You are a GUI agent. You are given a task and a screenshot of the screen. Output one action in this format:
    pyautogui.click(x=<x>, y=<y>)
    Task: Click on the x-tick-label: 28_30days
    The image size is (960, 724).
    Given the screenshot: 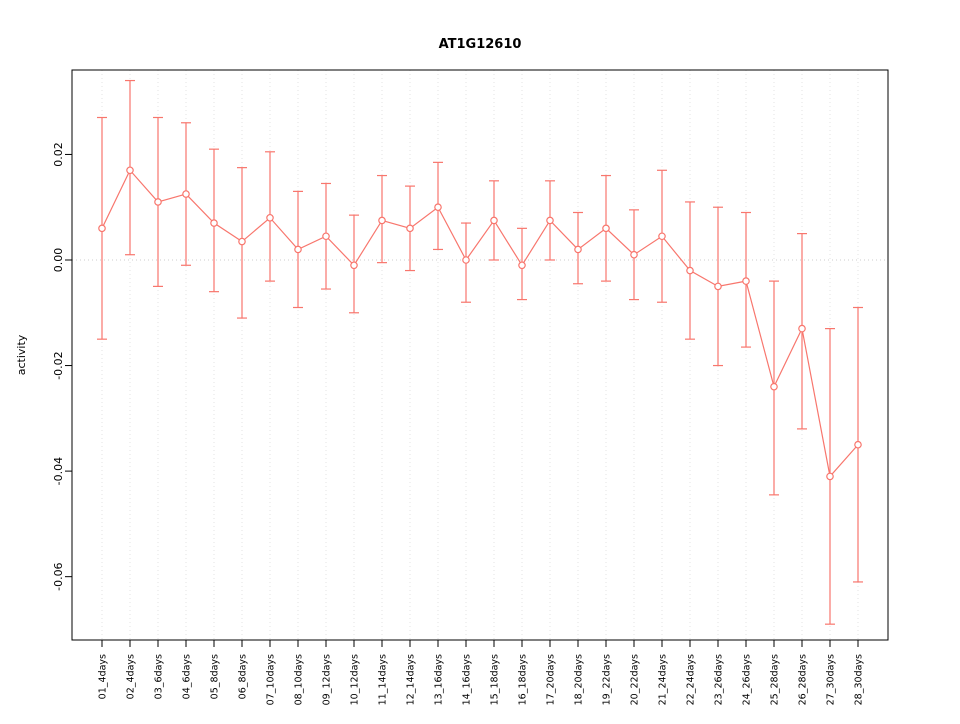 What is the action you would take?
    pyautogui.click(x=858, y=679)
    